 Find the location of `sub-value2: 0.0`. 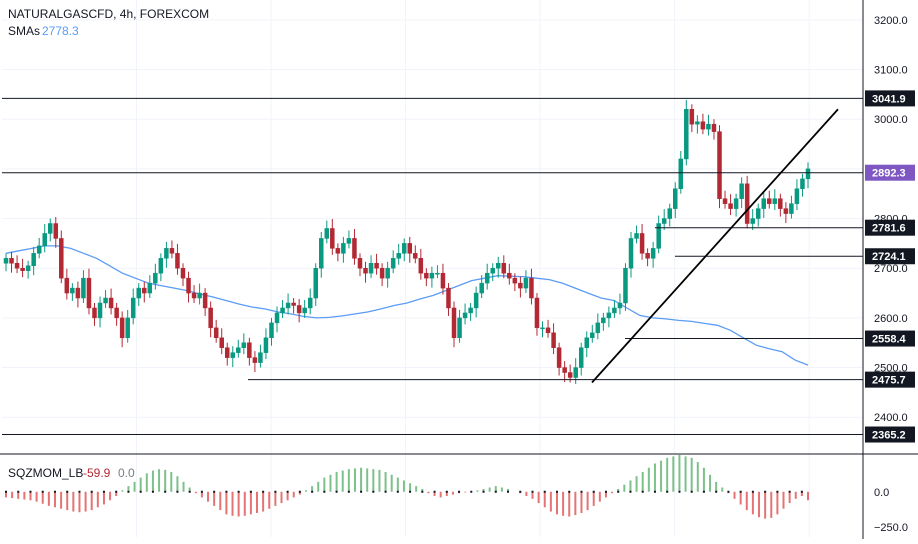

sub-value2: 0.0 is located at coordinates (126, 473).